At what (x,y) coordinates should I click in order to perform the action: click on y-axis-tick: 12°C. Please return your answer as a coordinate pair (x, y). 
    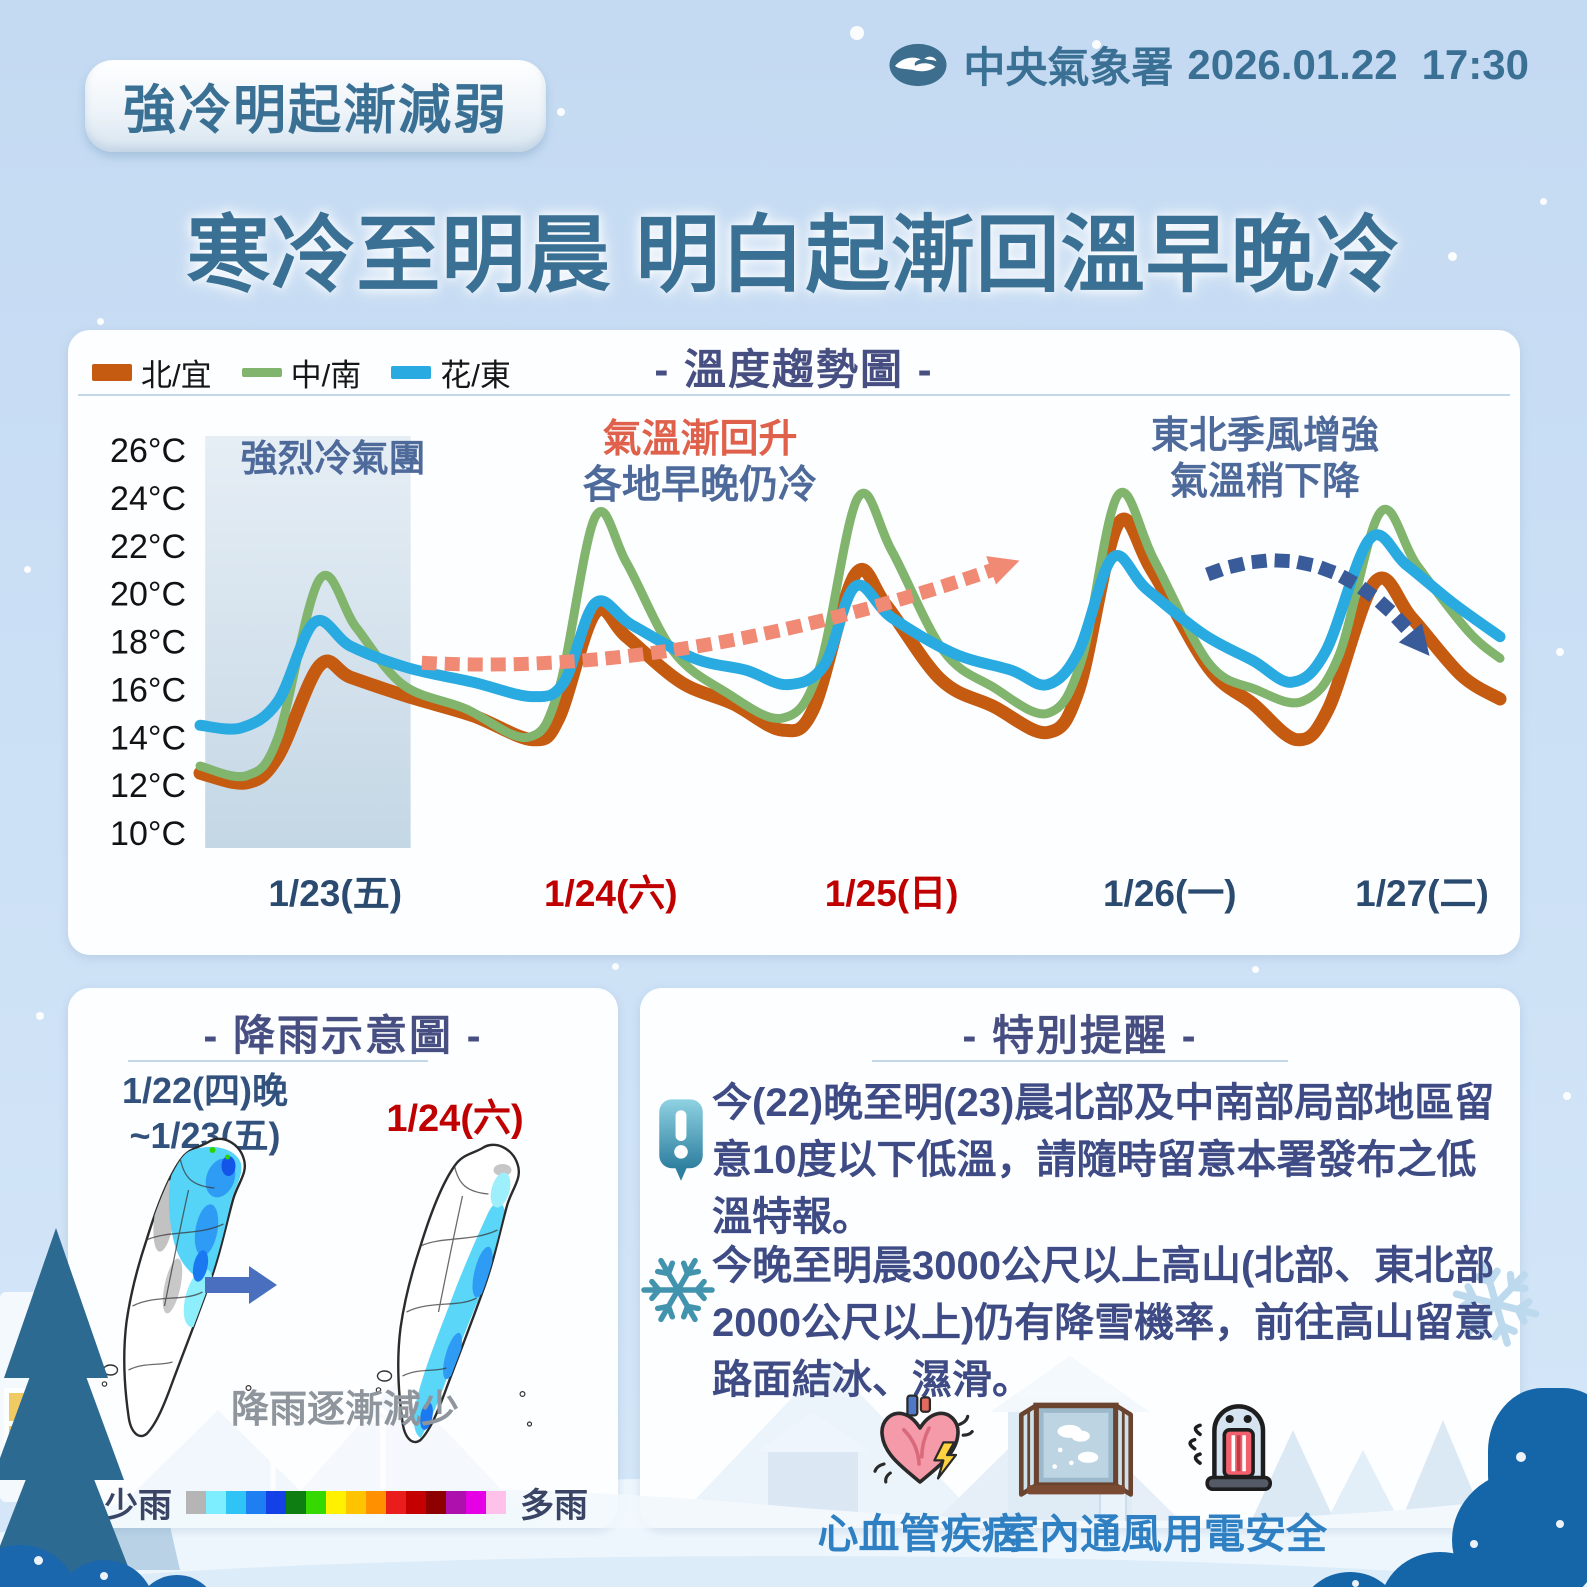
    Looking at the image, I should click on (148, 786).